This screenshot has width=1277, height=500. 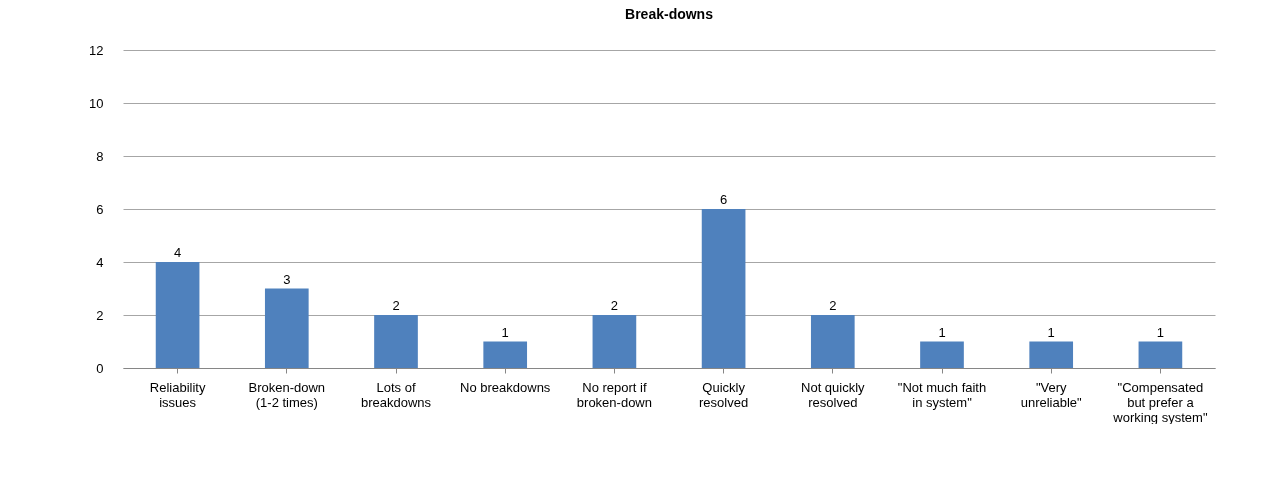 I want to click on x-tick-label: "Compensated but prefer a working system", so click(x=1160, y=402).